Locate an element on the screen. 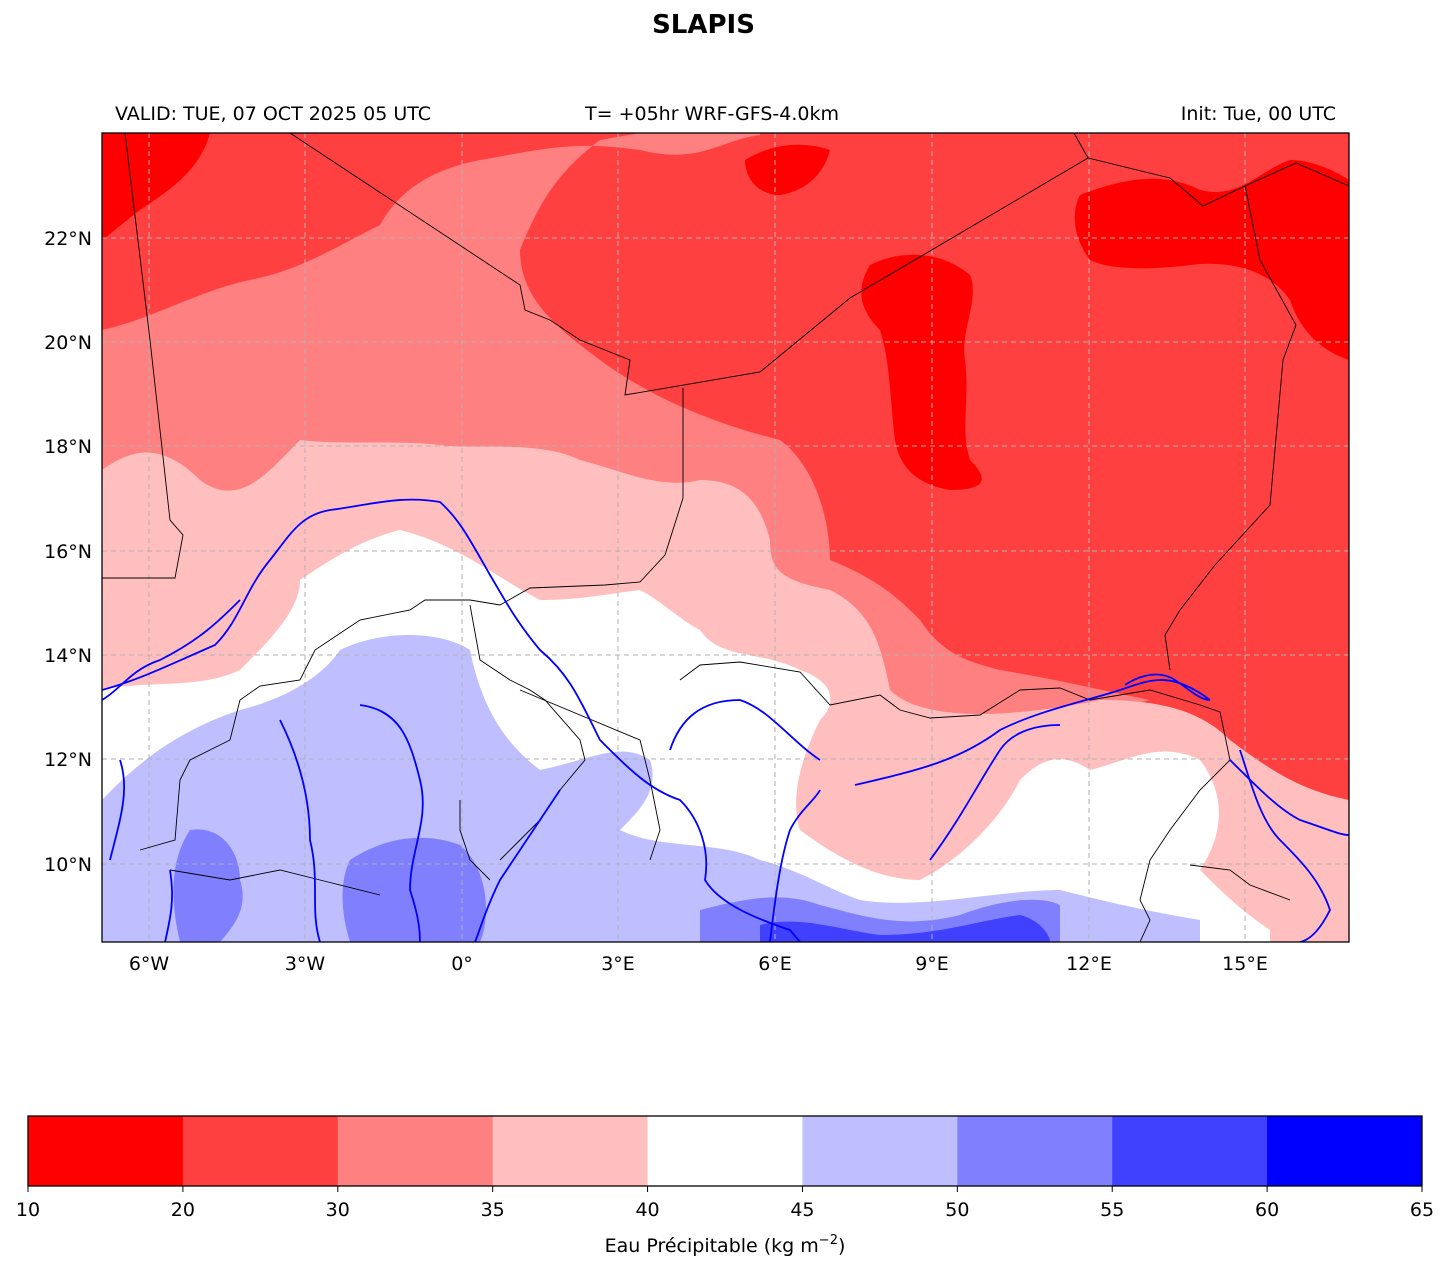 The image size is (1451, 1273). logone-river is located at coordinates (1285, 845).